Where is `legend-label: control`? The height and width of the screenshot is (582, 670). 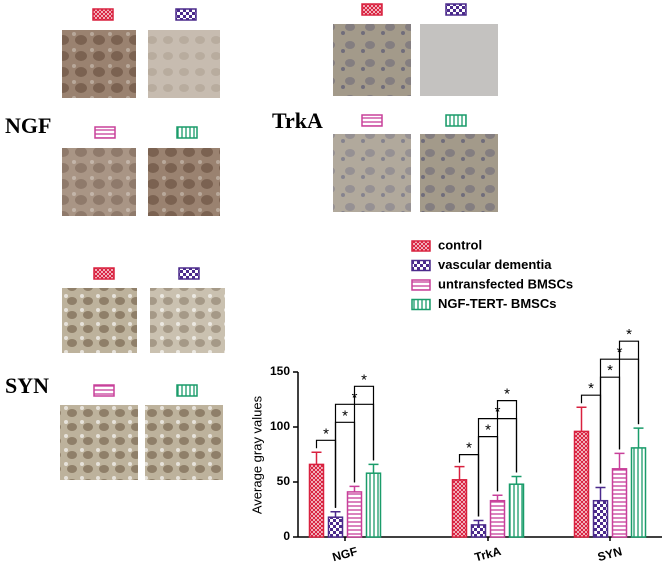
legend-label: control is located at coordinates (460, 244).